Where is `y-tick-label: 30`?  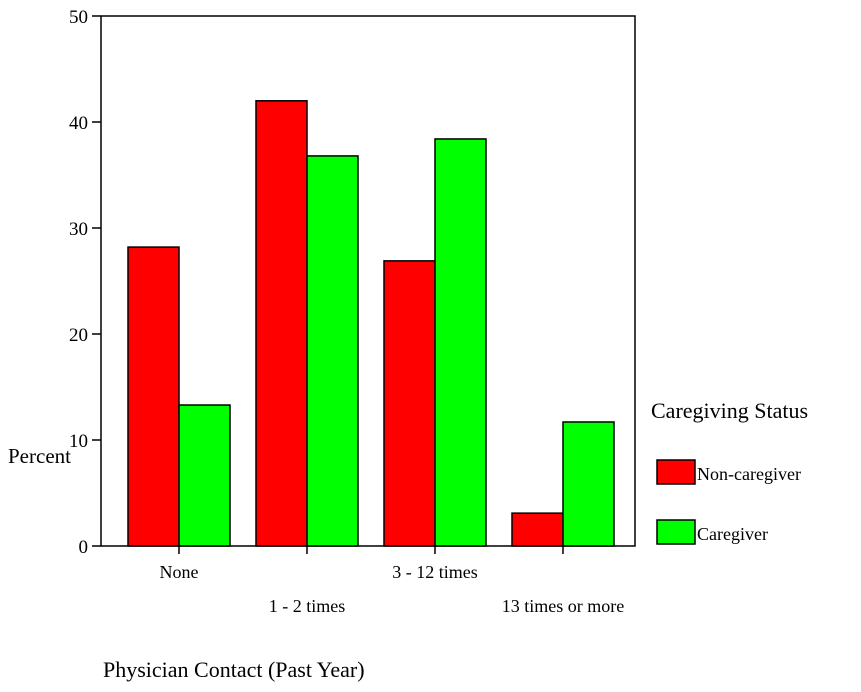
y-tick-label: 30 is located at coordinates (78, 229).